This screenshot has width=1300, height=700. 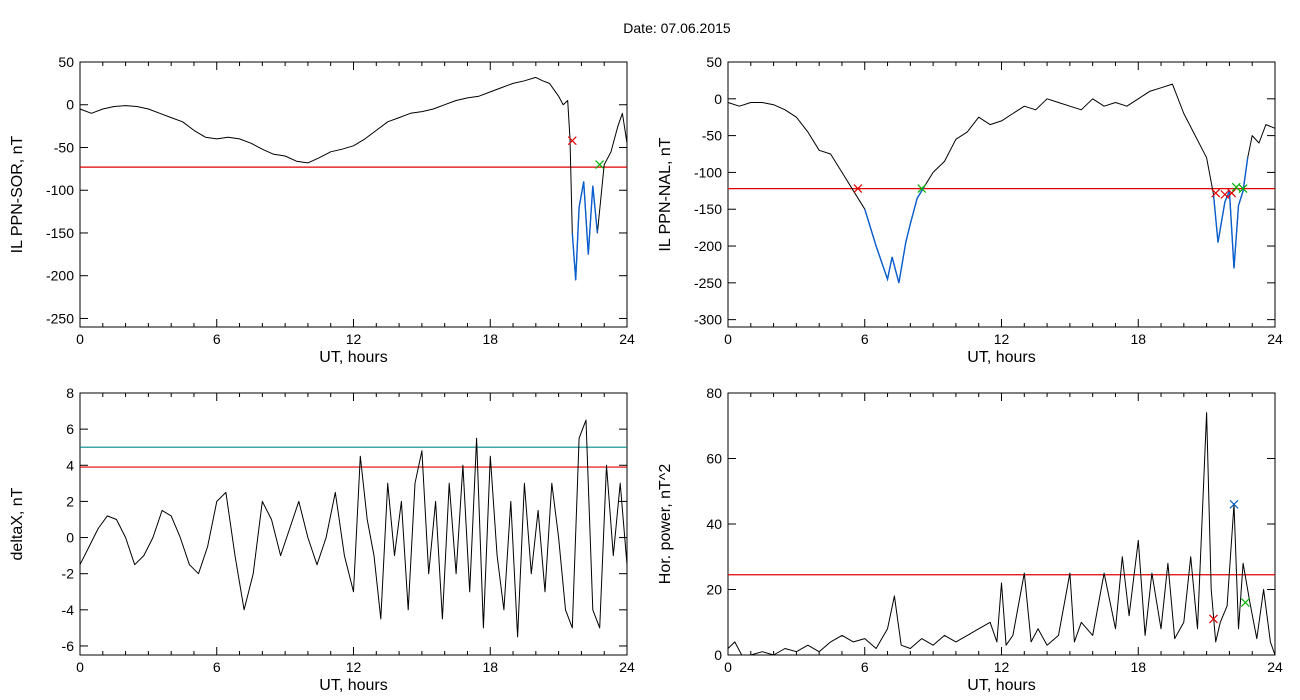 I want to click on y-tick-label: -300, so click(x=708, y=320).